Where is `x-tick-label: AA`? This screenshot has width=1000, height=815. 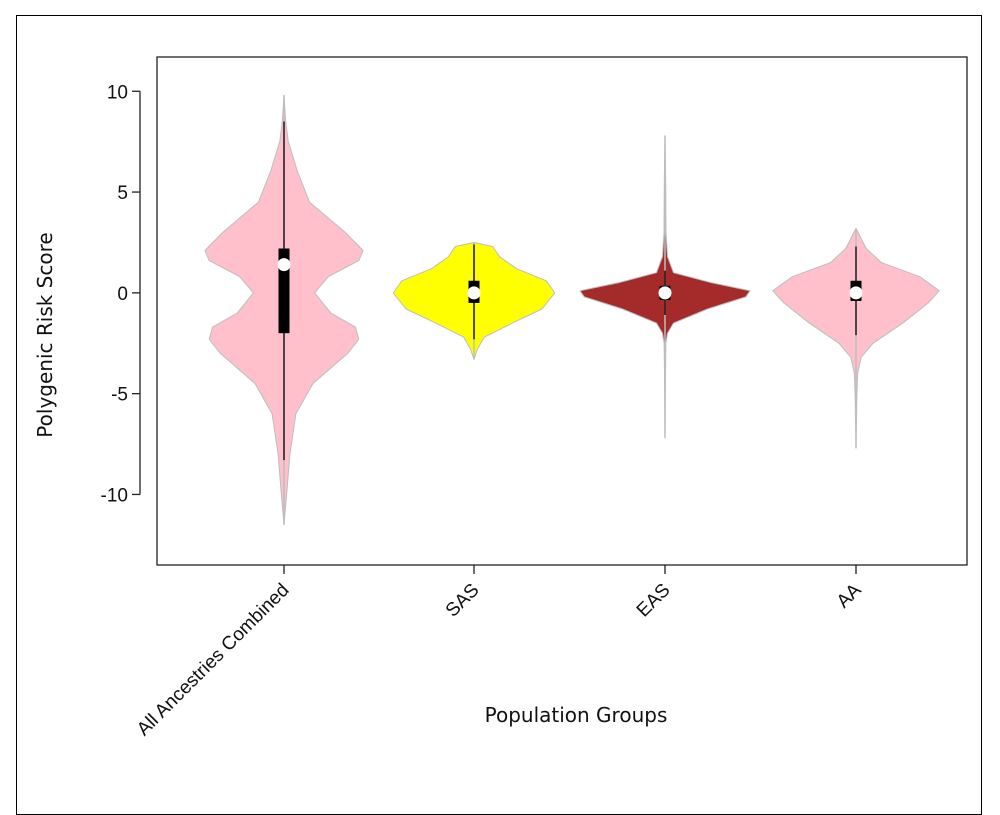 x-tick-label: AA is located at coordinates (849, 595).